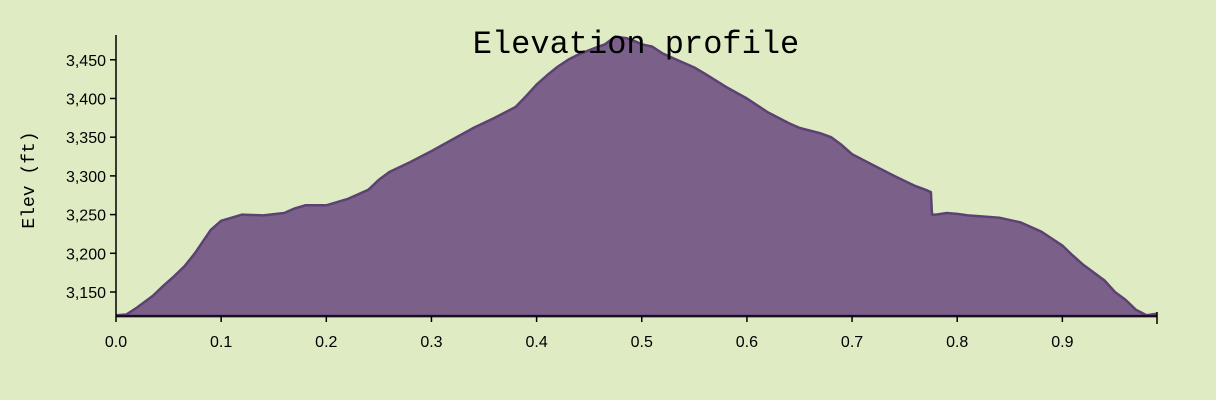 This screenshot has height=400, width=1216. What do you see at coordinates (86, 61) in the screenshot?
I see `y-tick-label: 3,450` at bounding box center [86, 61].